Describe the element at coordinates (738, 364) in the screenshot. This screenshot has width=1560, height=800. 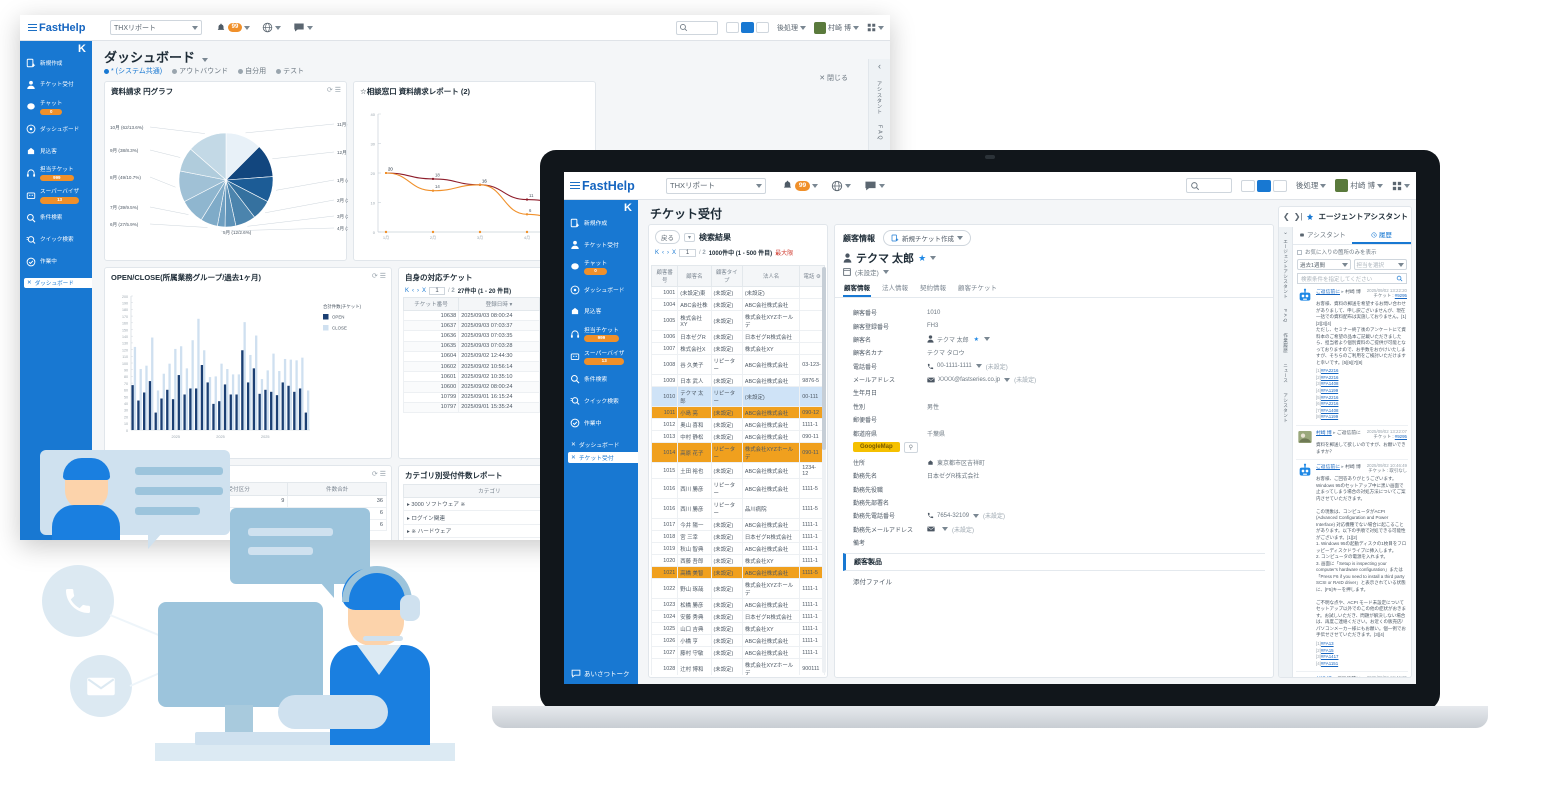
I see `table-row: 1008 谷 久美子 リピーター ABC会社株式会社 03-123-` at that location.